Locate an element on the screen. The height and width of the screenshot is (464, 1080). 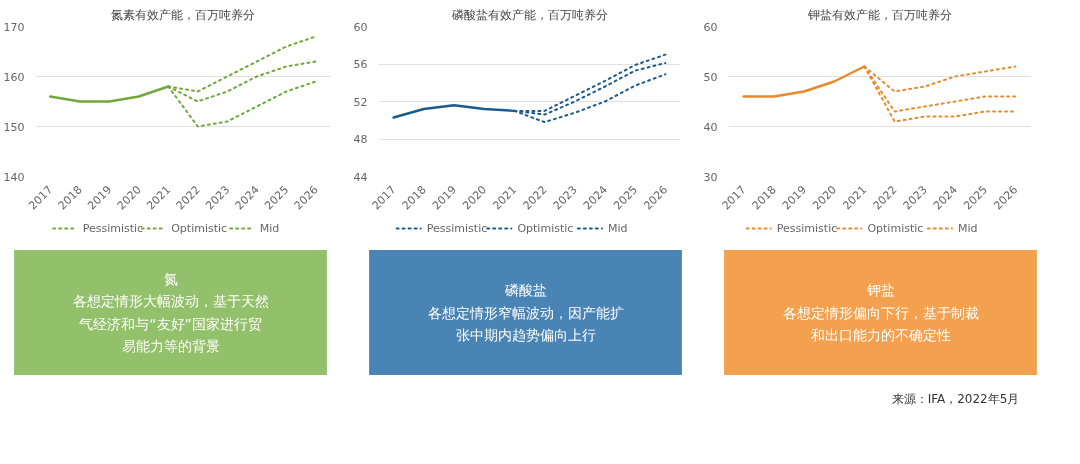
chart-title: 氮素有效产能，百万吨养分 is located at coordinates (183, 14).